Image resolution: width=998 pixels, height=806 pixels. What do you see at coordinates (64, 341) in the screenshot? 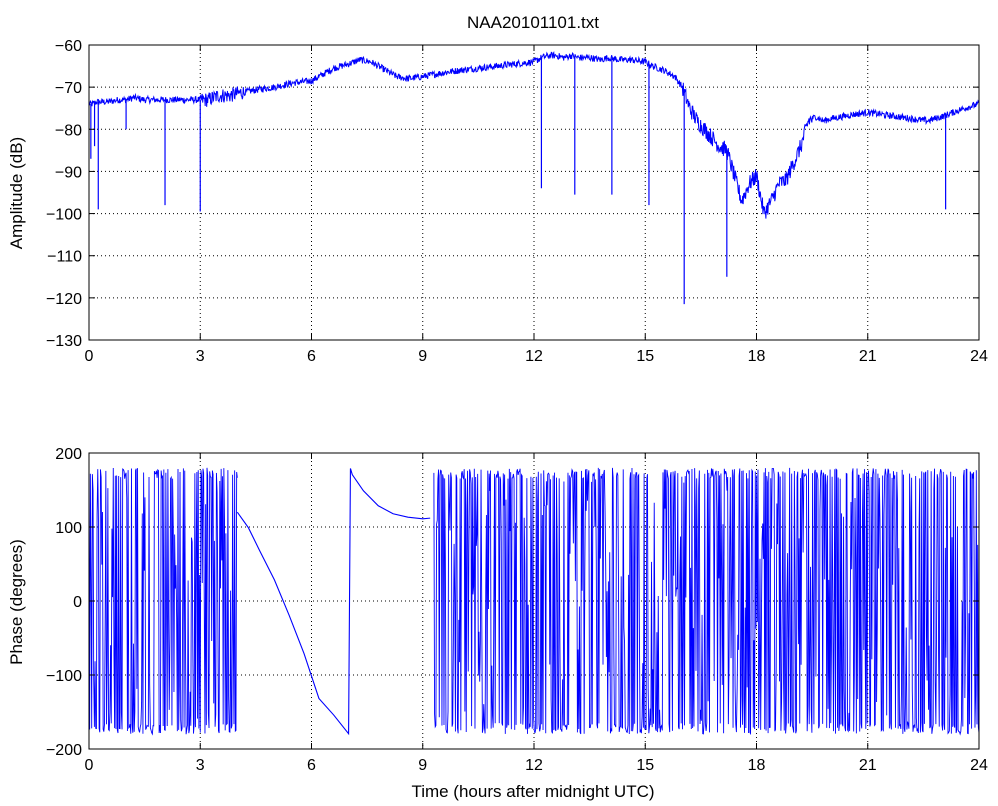
I see `amplitude-y-tick-label: −130` at bounding box center [64, 341].